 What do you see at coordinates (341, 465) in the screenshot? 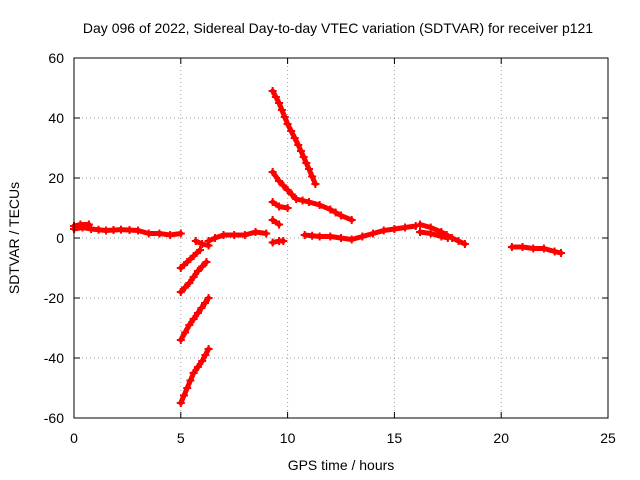
I see `x-axis-label: GPS time / hours` at bounding box center [341, 465].